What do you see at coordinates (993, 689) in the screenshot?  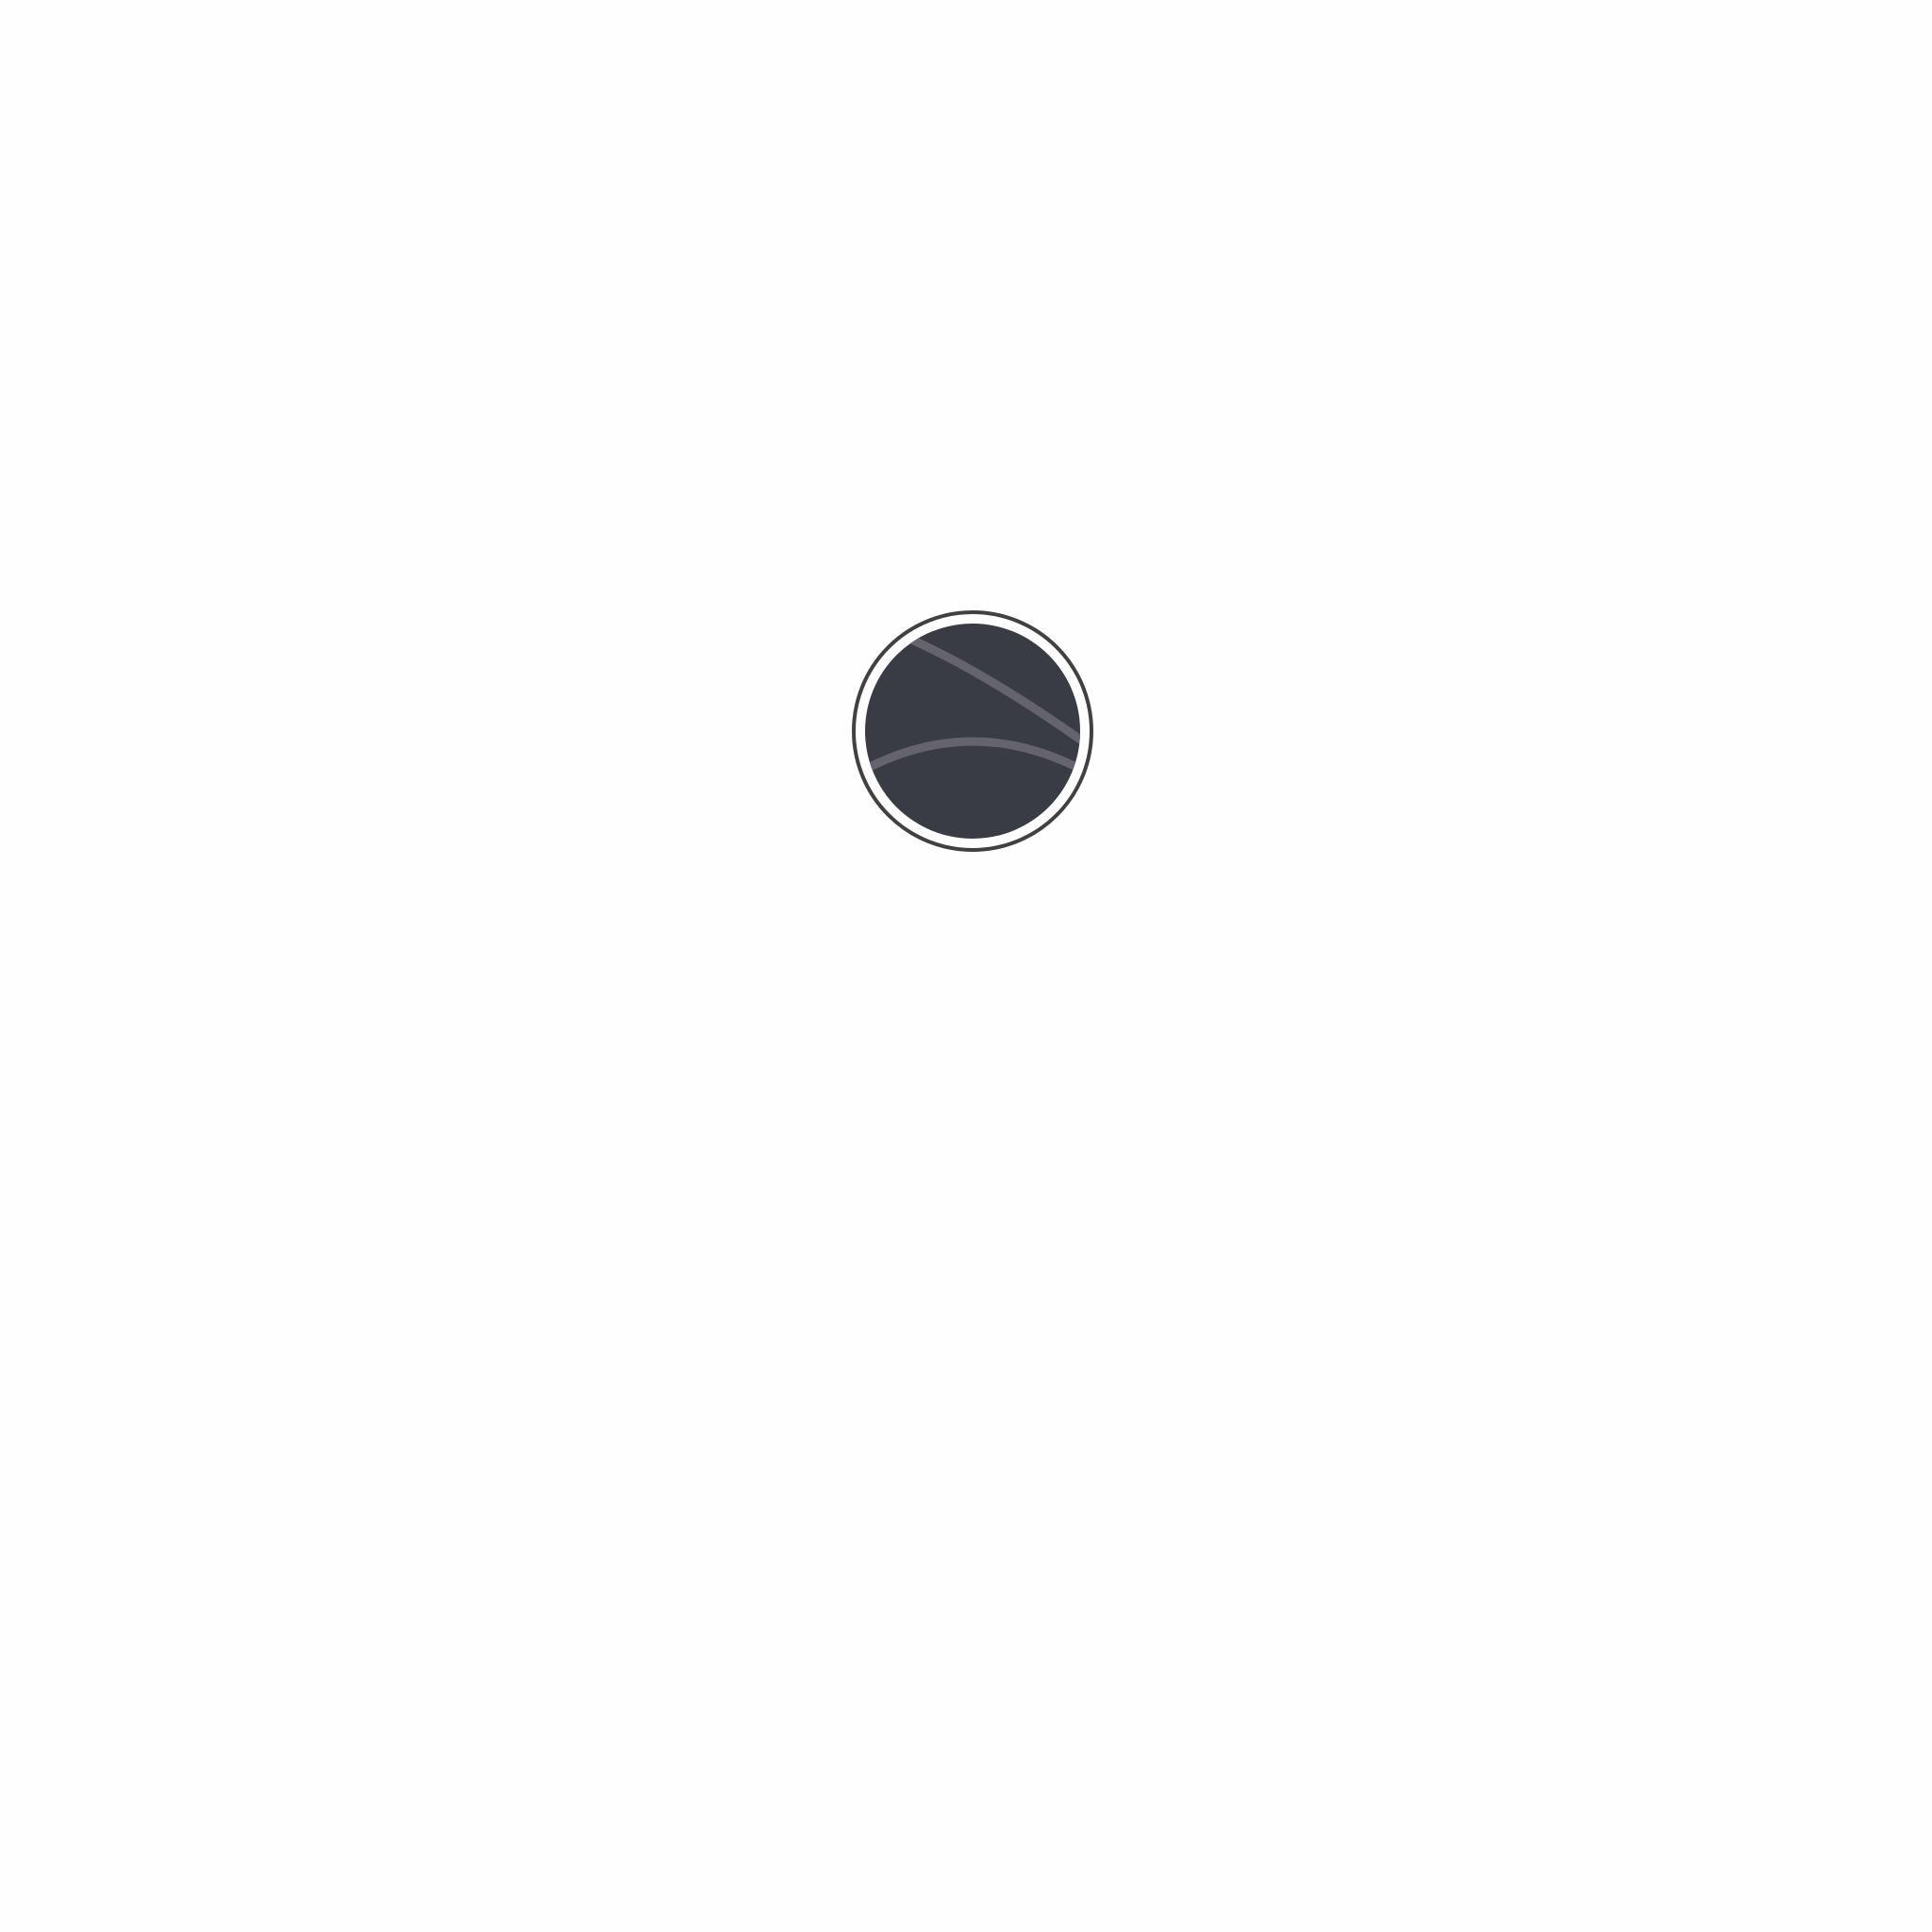 I see `upper-curve` at bounding box center [993, 689].